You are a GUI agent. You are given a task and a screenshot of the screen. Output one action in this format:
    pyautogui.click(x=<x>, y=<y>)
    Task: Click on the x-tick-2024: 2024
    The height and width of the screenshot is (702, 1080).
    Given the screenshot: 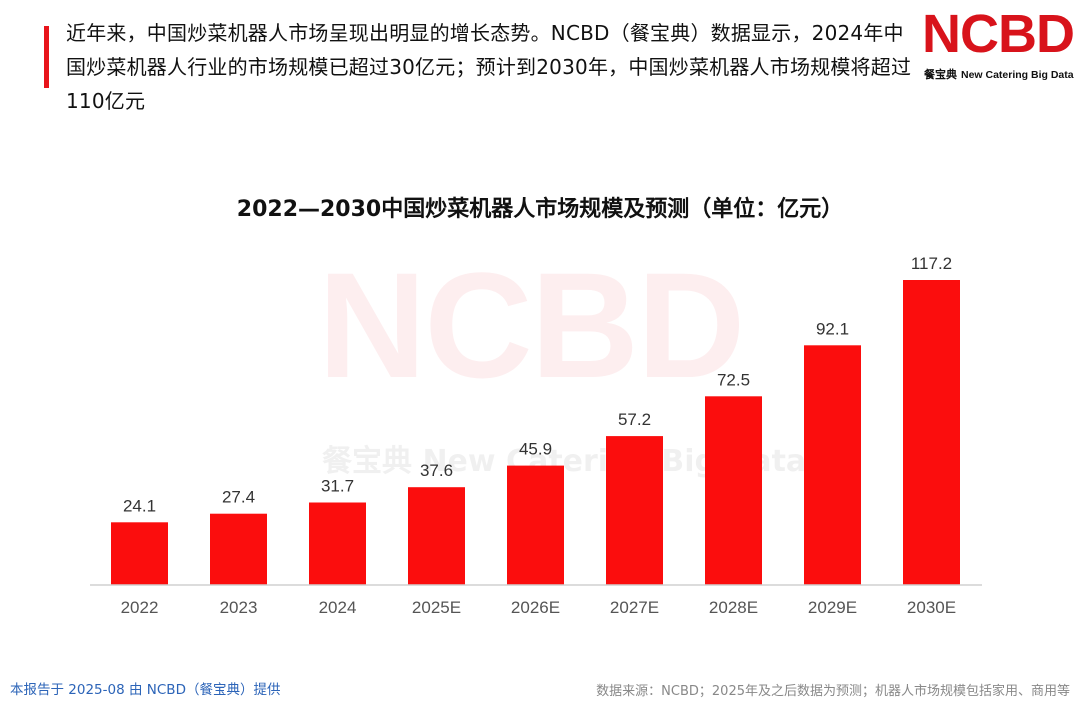 What is the action you would take?
    pyautogui.click(x=338, y=607)
    